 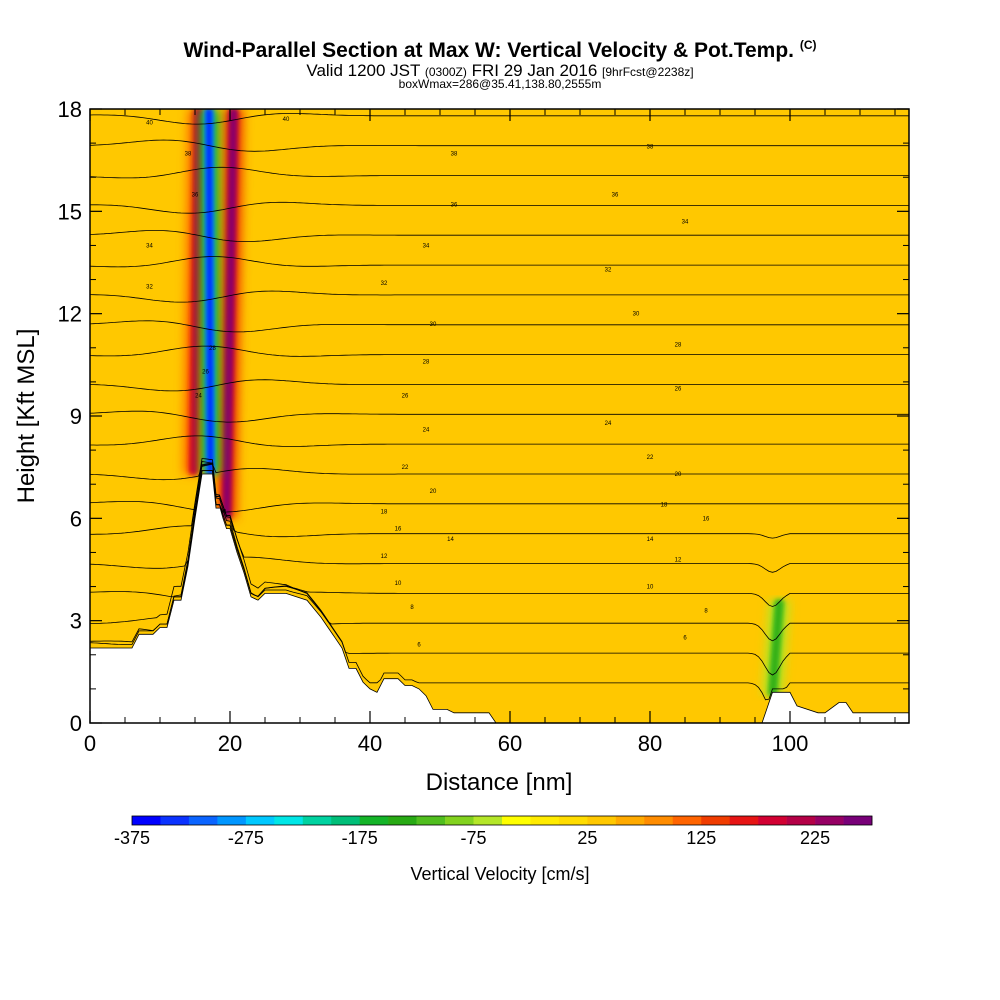 I want to click on x-tick-label: 60, so click(x=510, y=743).